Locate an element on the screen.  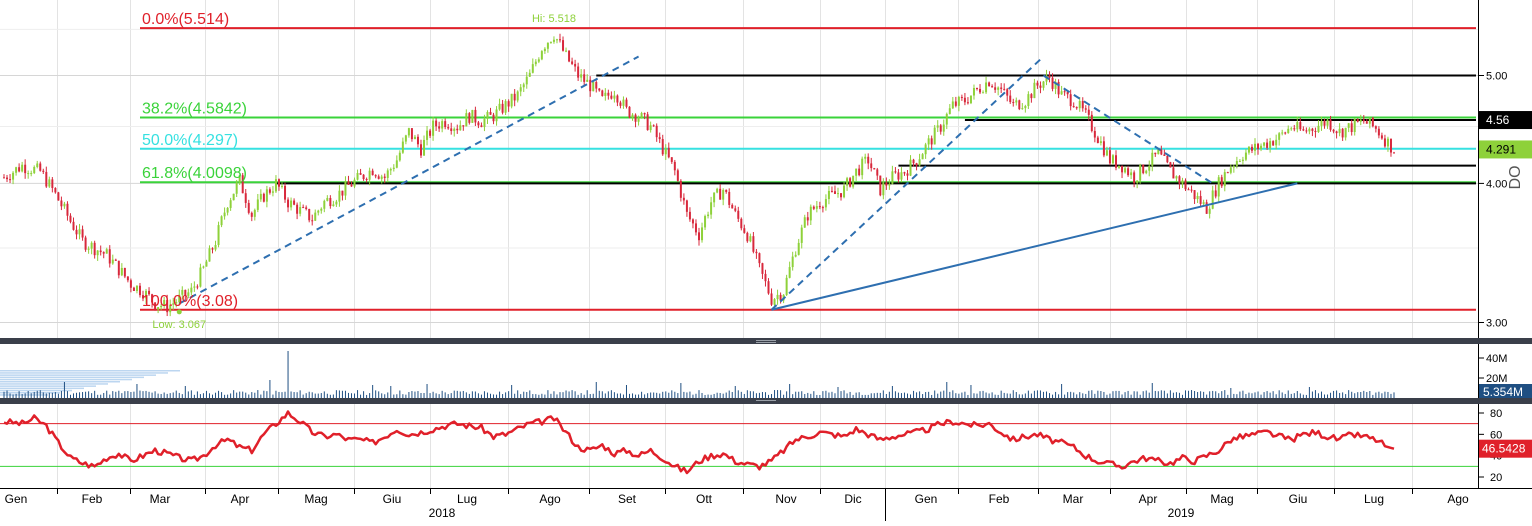
rsi-badge is located at coordinates (1505, 448).